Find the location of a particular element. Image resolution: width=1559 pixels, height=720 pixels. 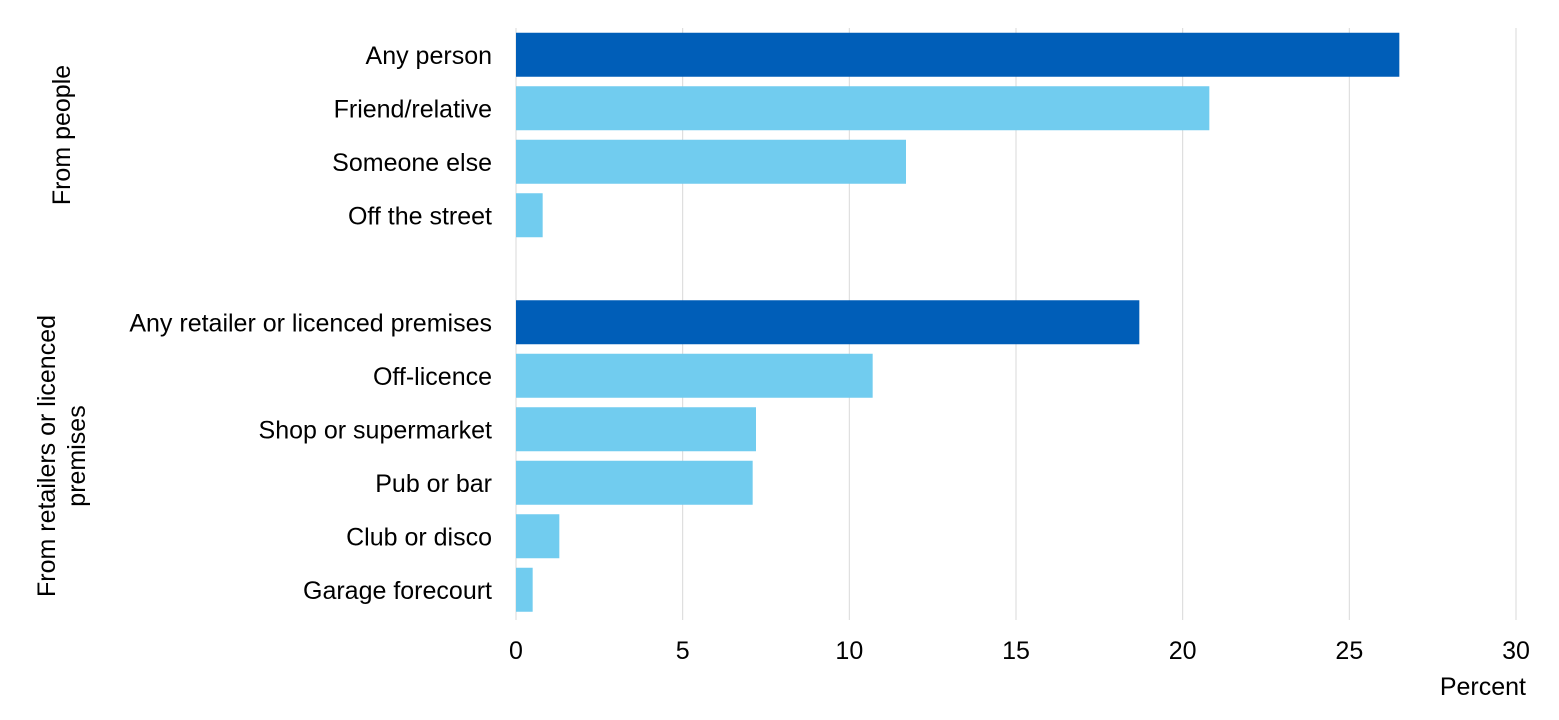

category-label: Club or disco is located at coordinates (419, 537).